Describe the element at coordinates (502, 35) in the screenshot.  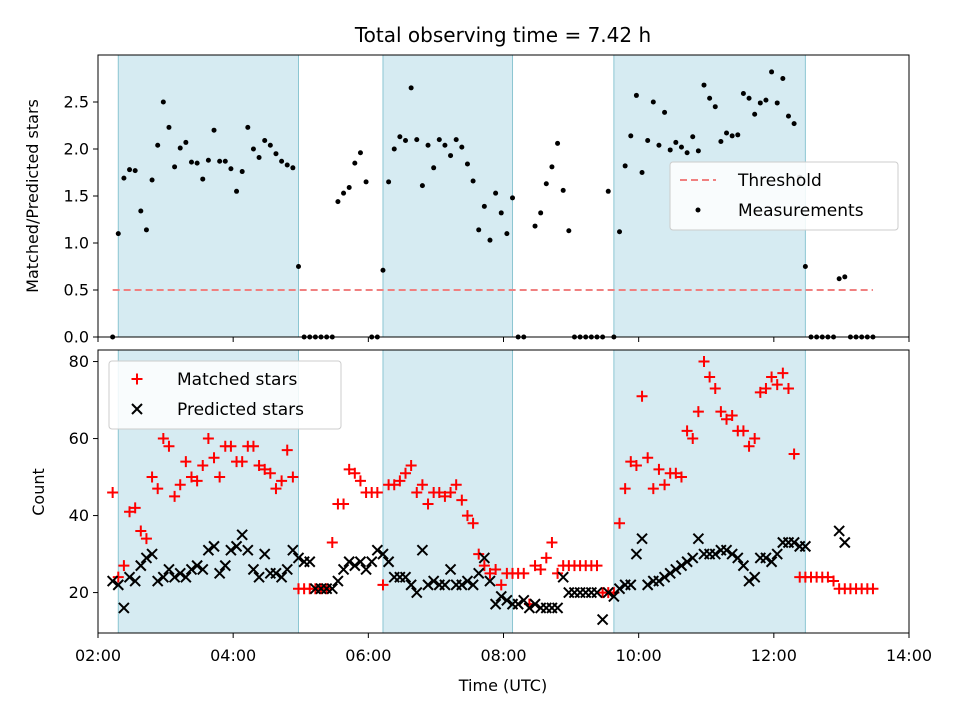
I see `chart-title: Total observing time = 7.42 h` at that location.